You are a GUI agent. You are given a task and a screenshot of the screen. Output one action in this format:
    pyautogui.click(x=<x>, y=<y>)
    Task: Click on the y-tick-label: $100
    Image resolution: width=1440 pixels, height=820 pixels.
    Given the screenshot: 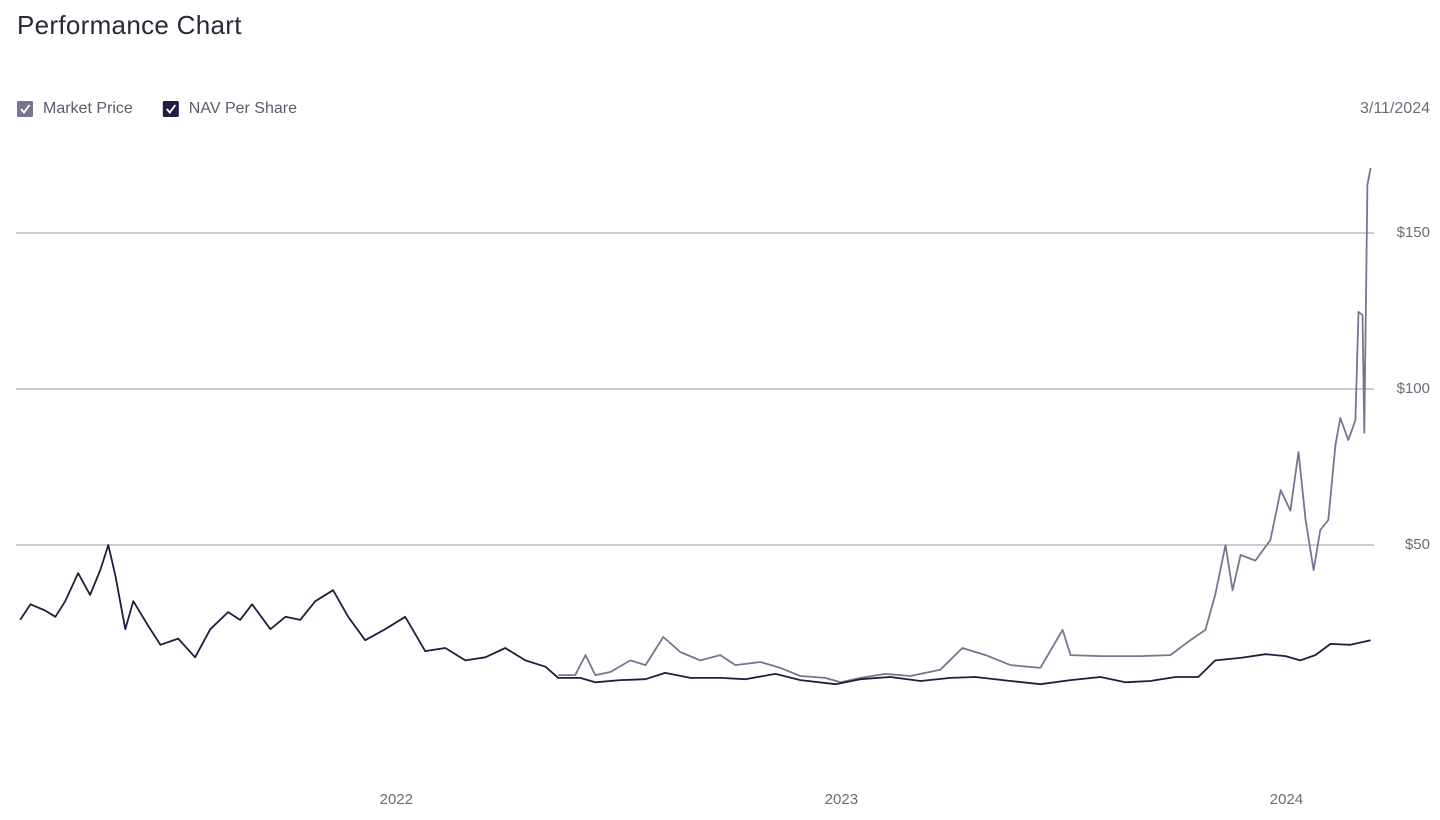 What is the action you would take?
    pyautogui.click(x=1413, y=388)
    